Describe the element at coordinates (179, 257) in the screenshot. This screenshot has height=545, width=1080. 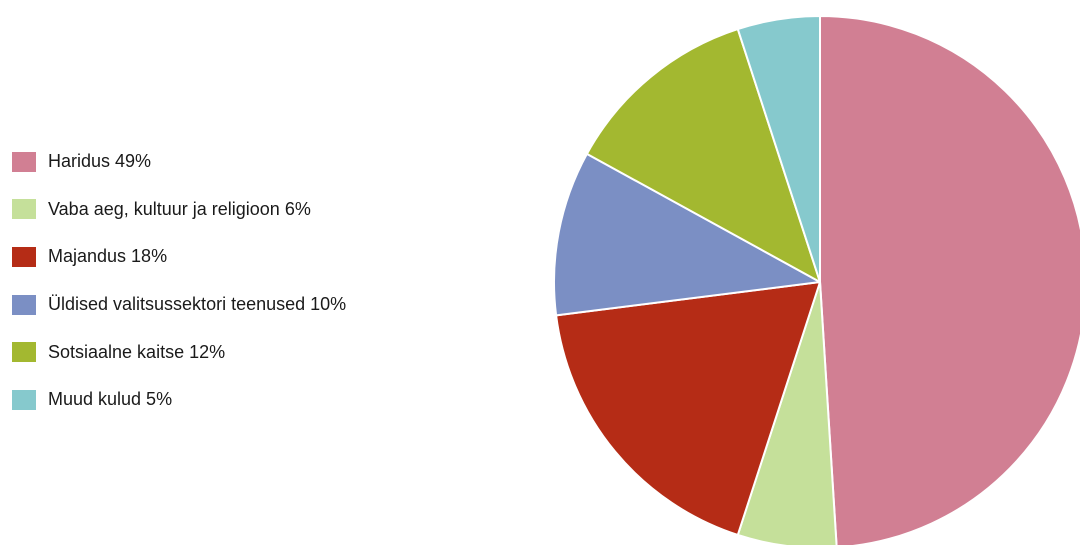
I see `legend-item-majandus: Majandus 18%` at that location.